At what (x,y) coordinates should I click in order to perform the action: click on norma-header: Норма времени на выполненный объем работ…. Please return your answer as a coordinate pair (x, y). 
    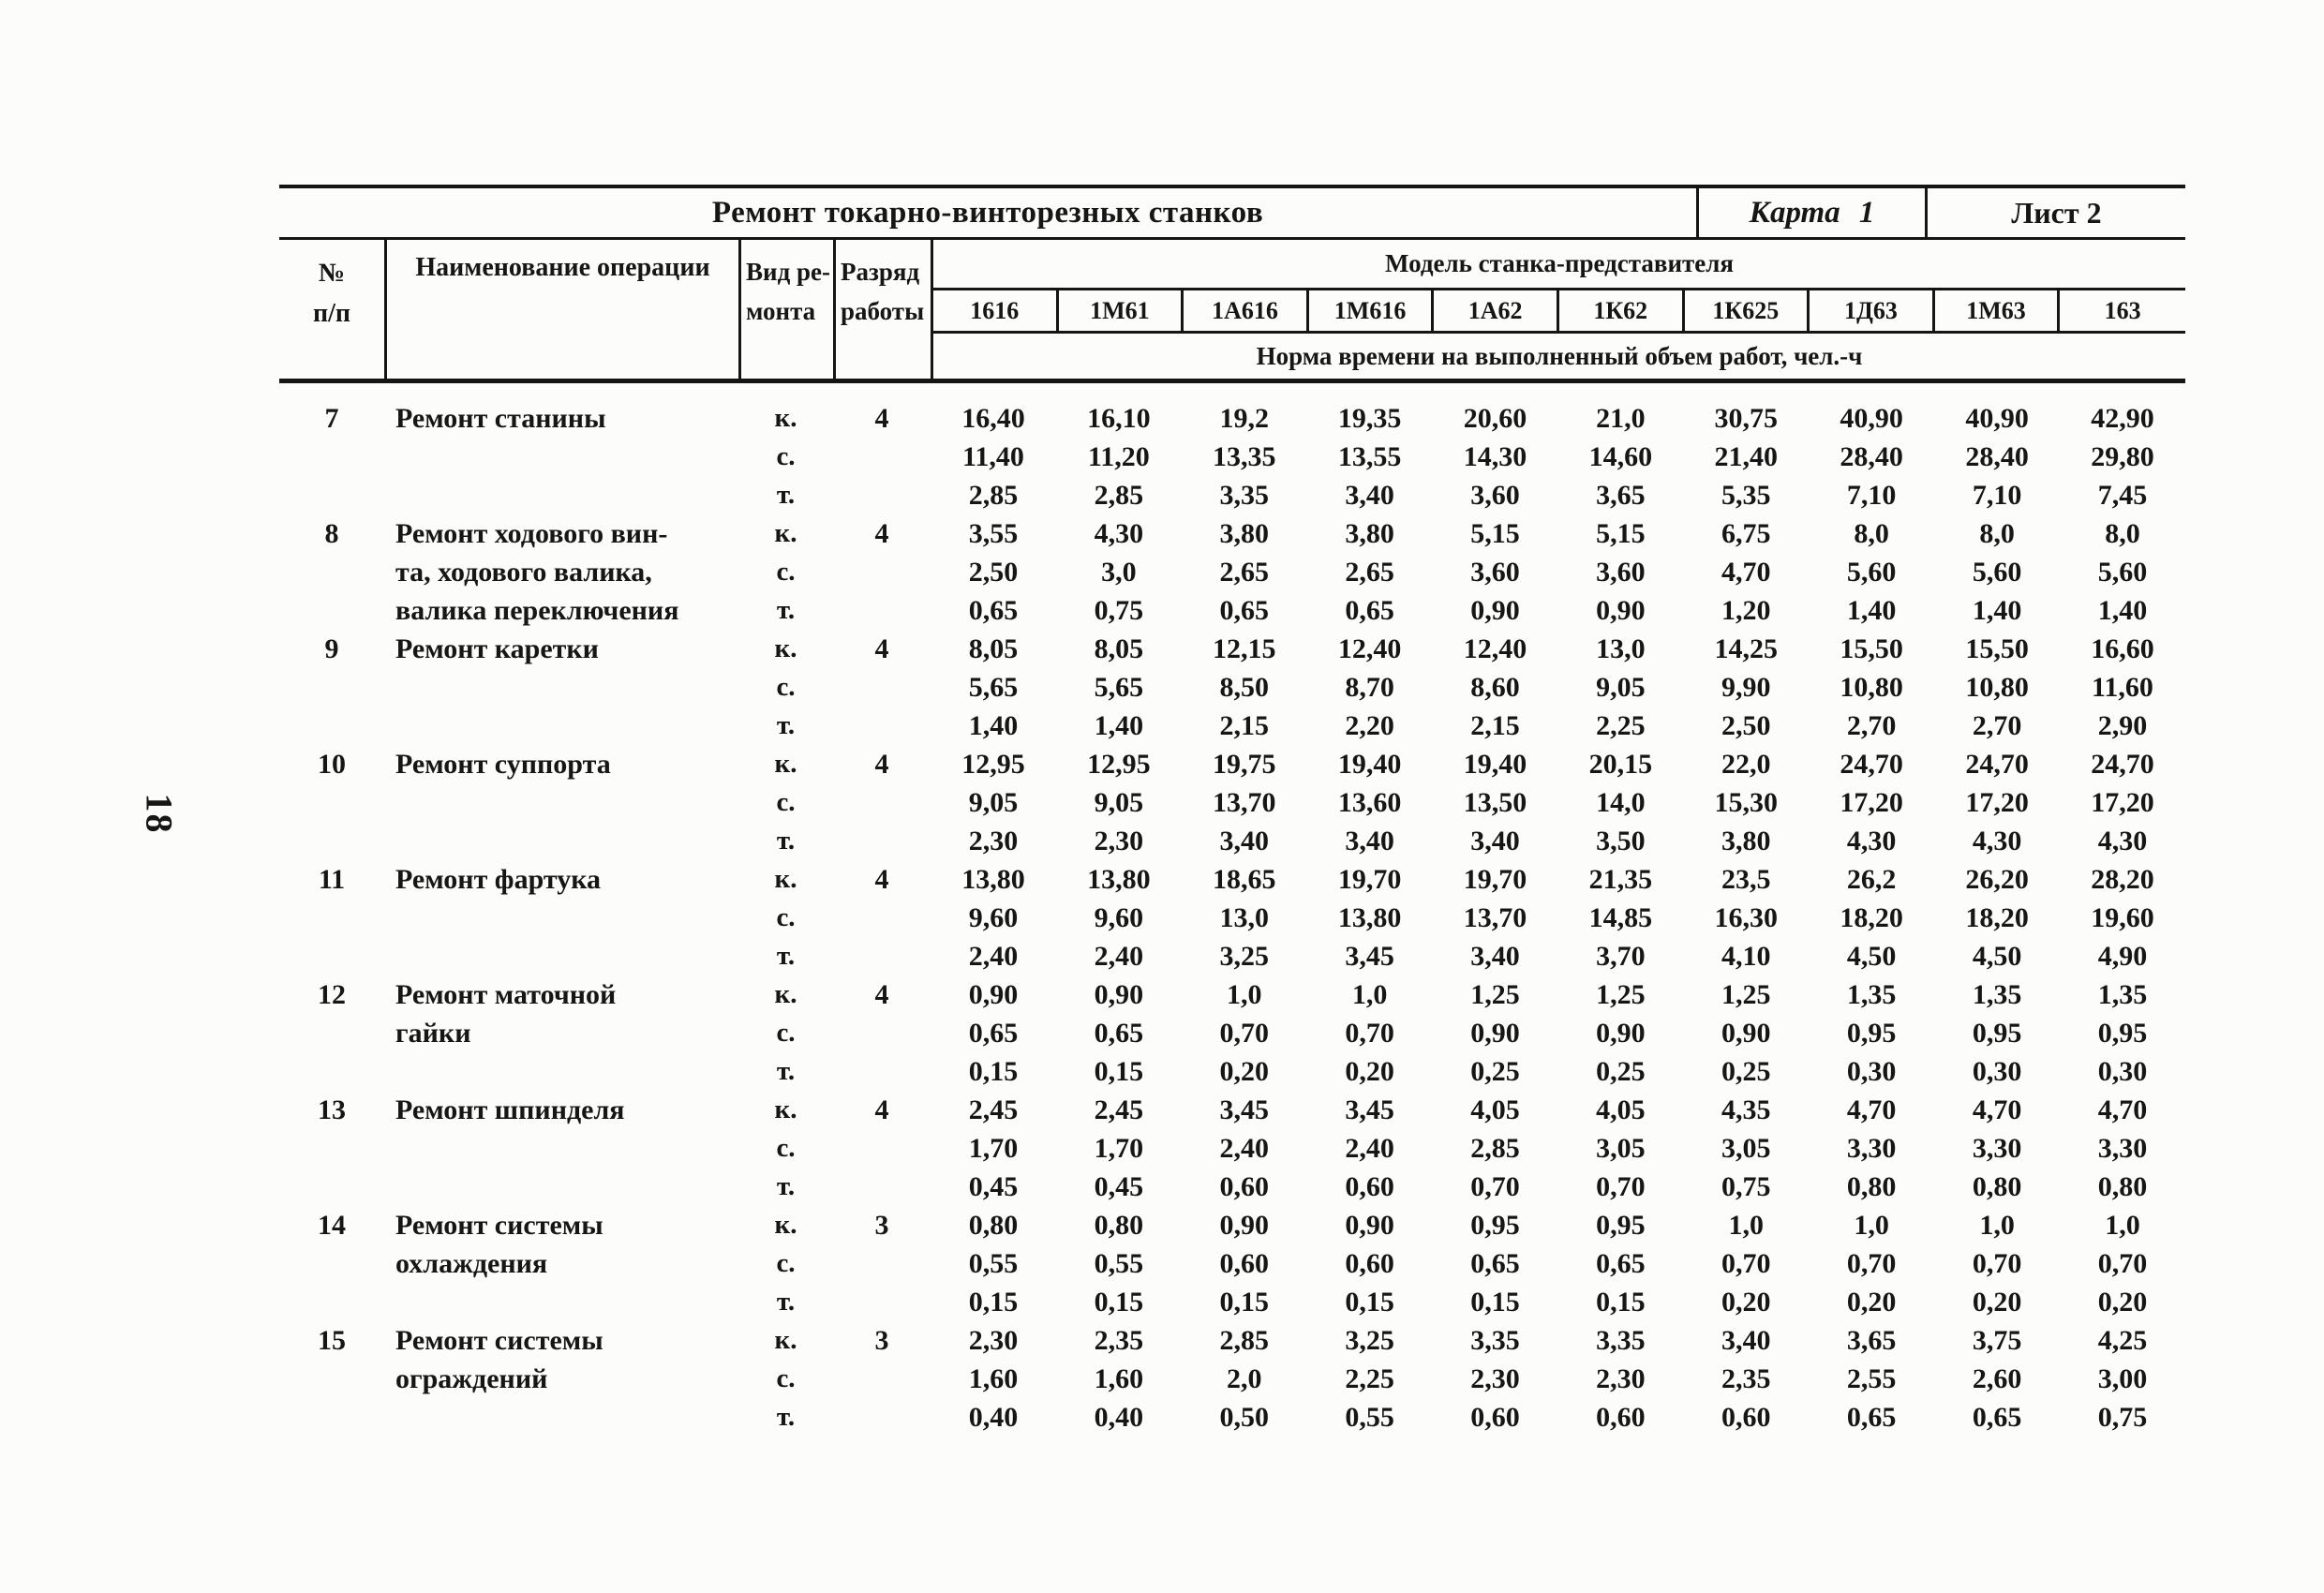
    Looking at the image, I should click on (1559, 355).